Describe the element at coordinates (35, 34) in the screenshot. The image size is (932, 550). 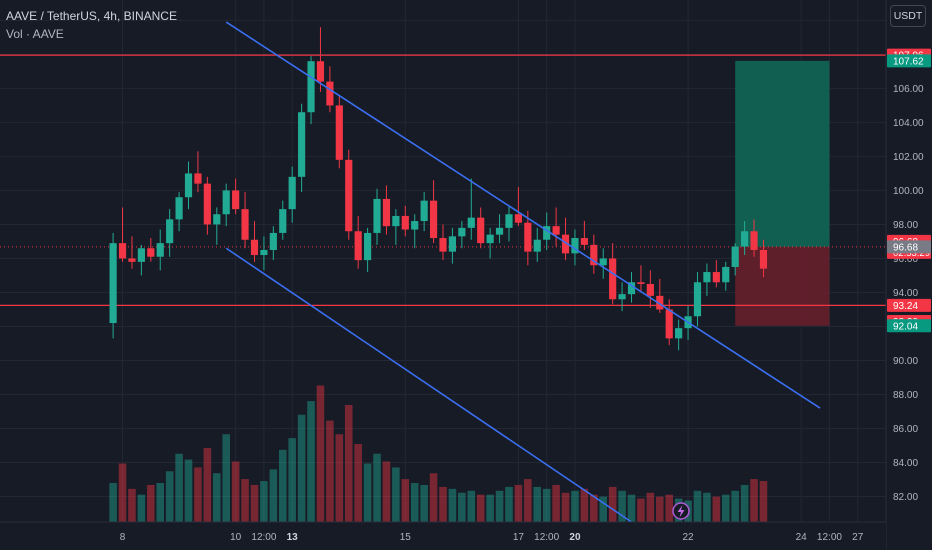
I see `volume-label: Vol · AAVE` at that location.